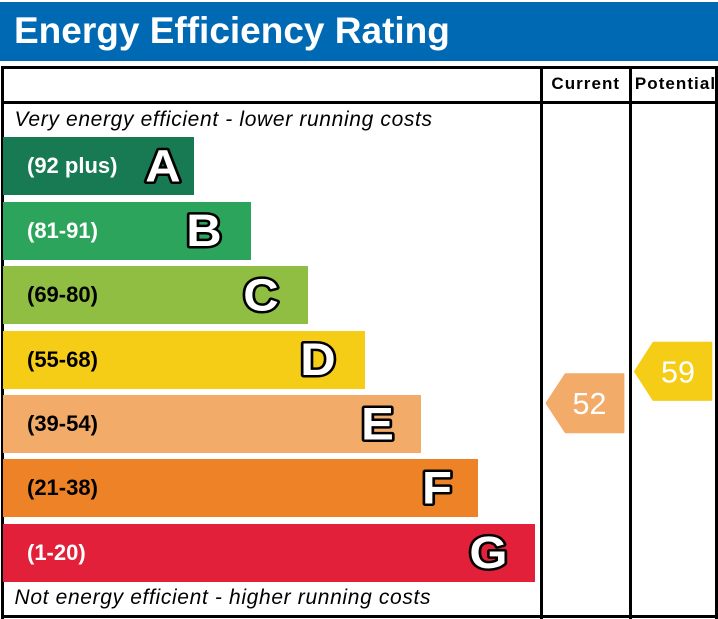 Image resolution: width=718 pixels, height=619 pixels. Describe the element at coordinates (488, 552) in the screenshot. I see `svg-text: G` at that location.